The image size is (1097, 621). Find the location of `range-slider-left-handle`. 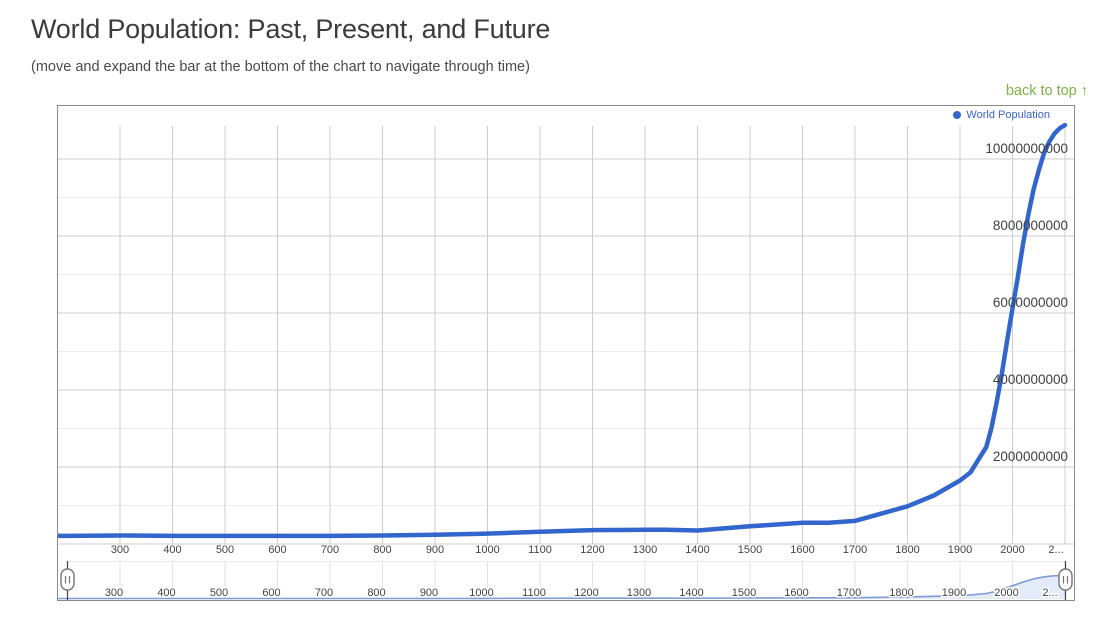

range-slider-left-handle is located at coordinates (67, 579).